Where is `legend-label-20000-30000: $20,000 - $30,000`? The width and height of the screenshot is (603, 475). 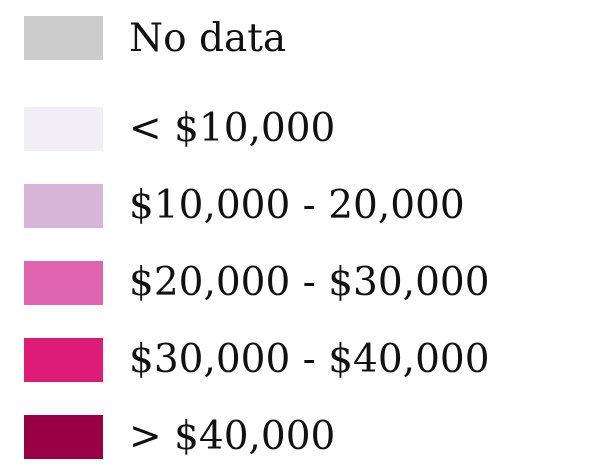
legend-label-20000-30000: $20,000 - $30,000 is located at coordinates (309, 282).